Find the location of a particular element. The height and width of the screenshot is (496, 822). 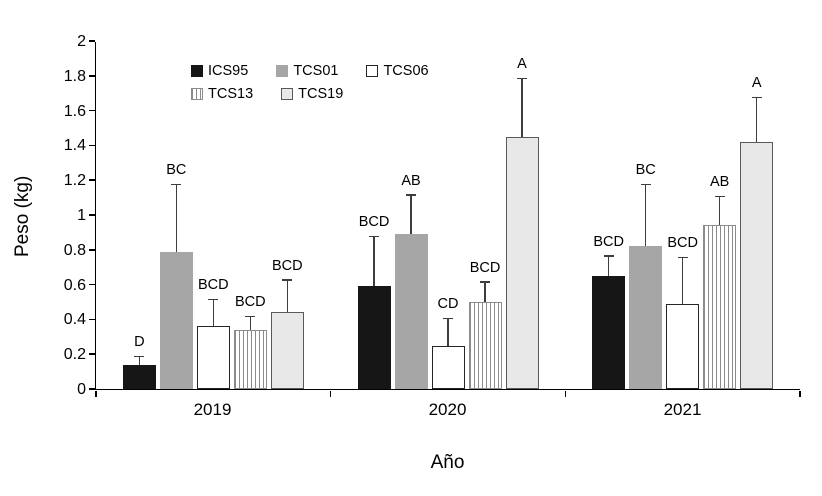

legend-swatch-TCS19 is located at coordinates (287, 93).